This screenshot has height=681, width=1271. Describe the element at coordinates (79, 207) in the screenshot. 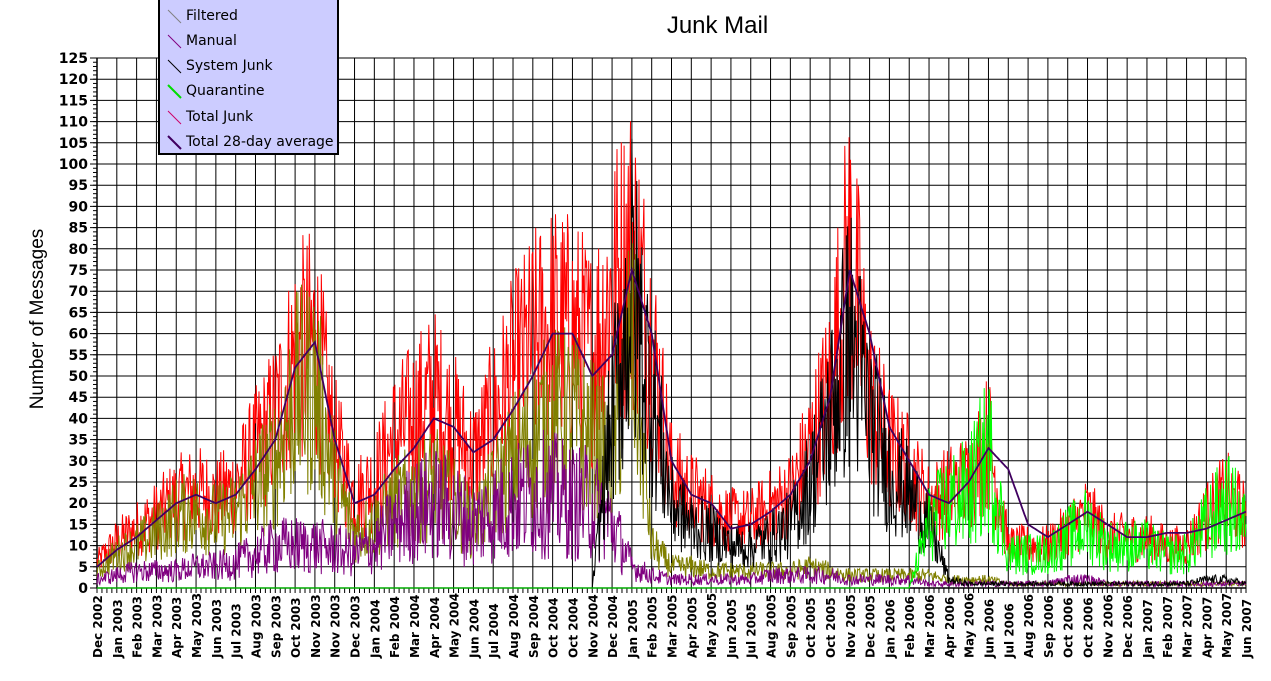

I see `y-tick-label: 90` at that location.